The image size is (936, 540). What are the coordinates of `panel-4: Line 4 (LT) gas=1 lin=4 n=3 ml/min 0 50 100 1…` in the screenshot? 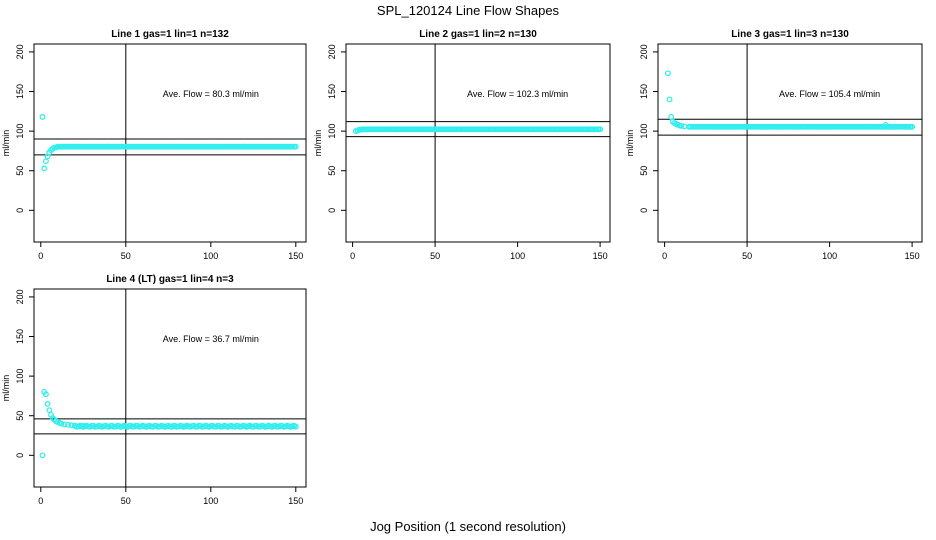 It's located at (154, 390).